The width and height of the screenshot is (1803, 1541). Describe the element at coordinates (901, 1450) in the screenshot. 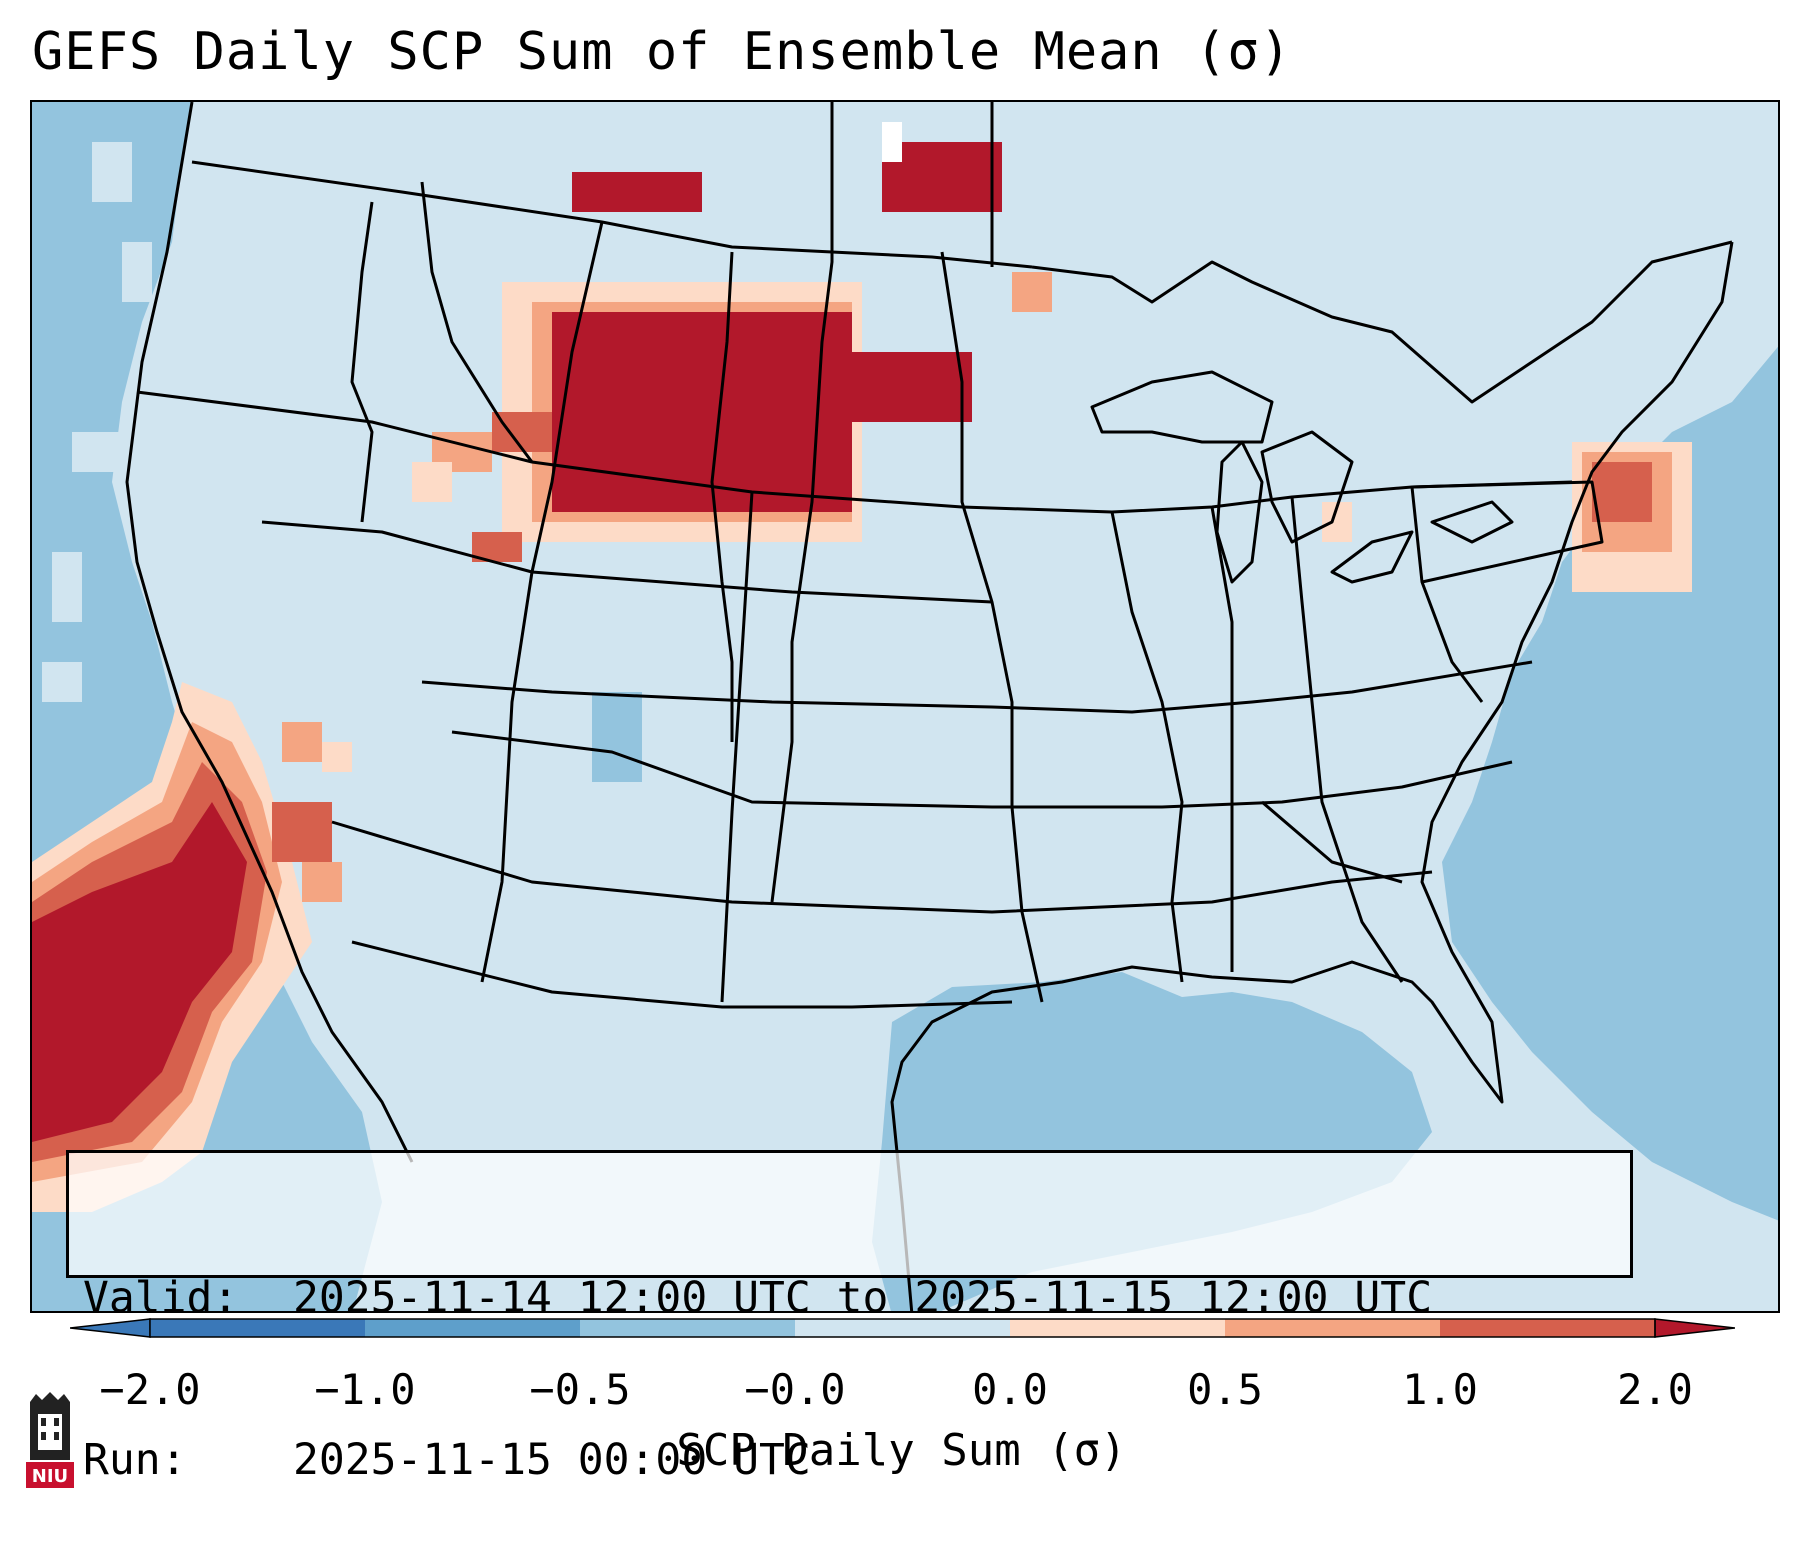

I see `colorbar-label: SCP Daily Sum (σ)` at that location.